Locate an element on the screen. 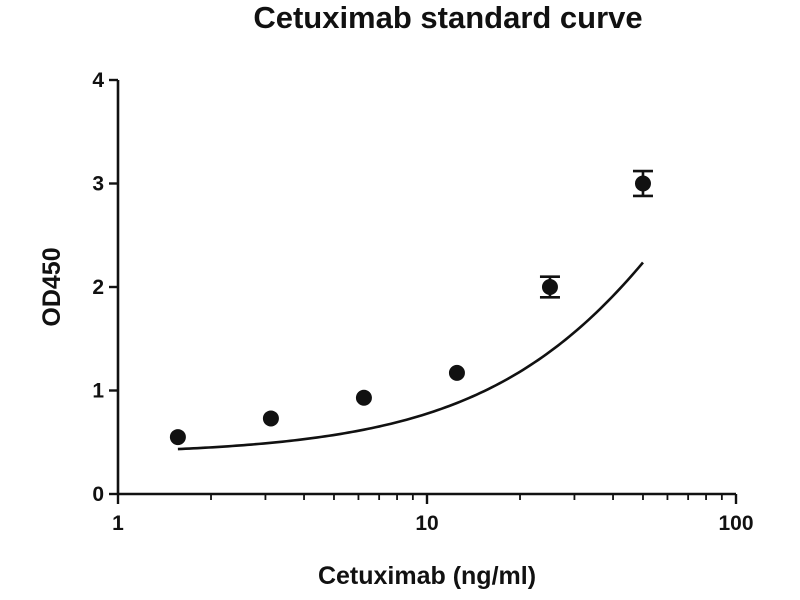  y-axis-ticks: 0 1 2 3 4 is located at coordinates (105, 287).